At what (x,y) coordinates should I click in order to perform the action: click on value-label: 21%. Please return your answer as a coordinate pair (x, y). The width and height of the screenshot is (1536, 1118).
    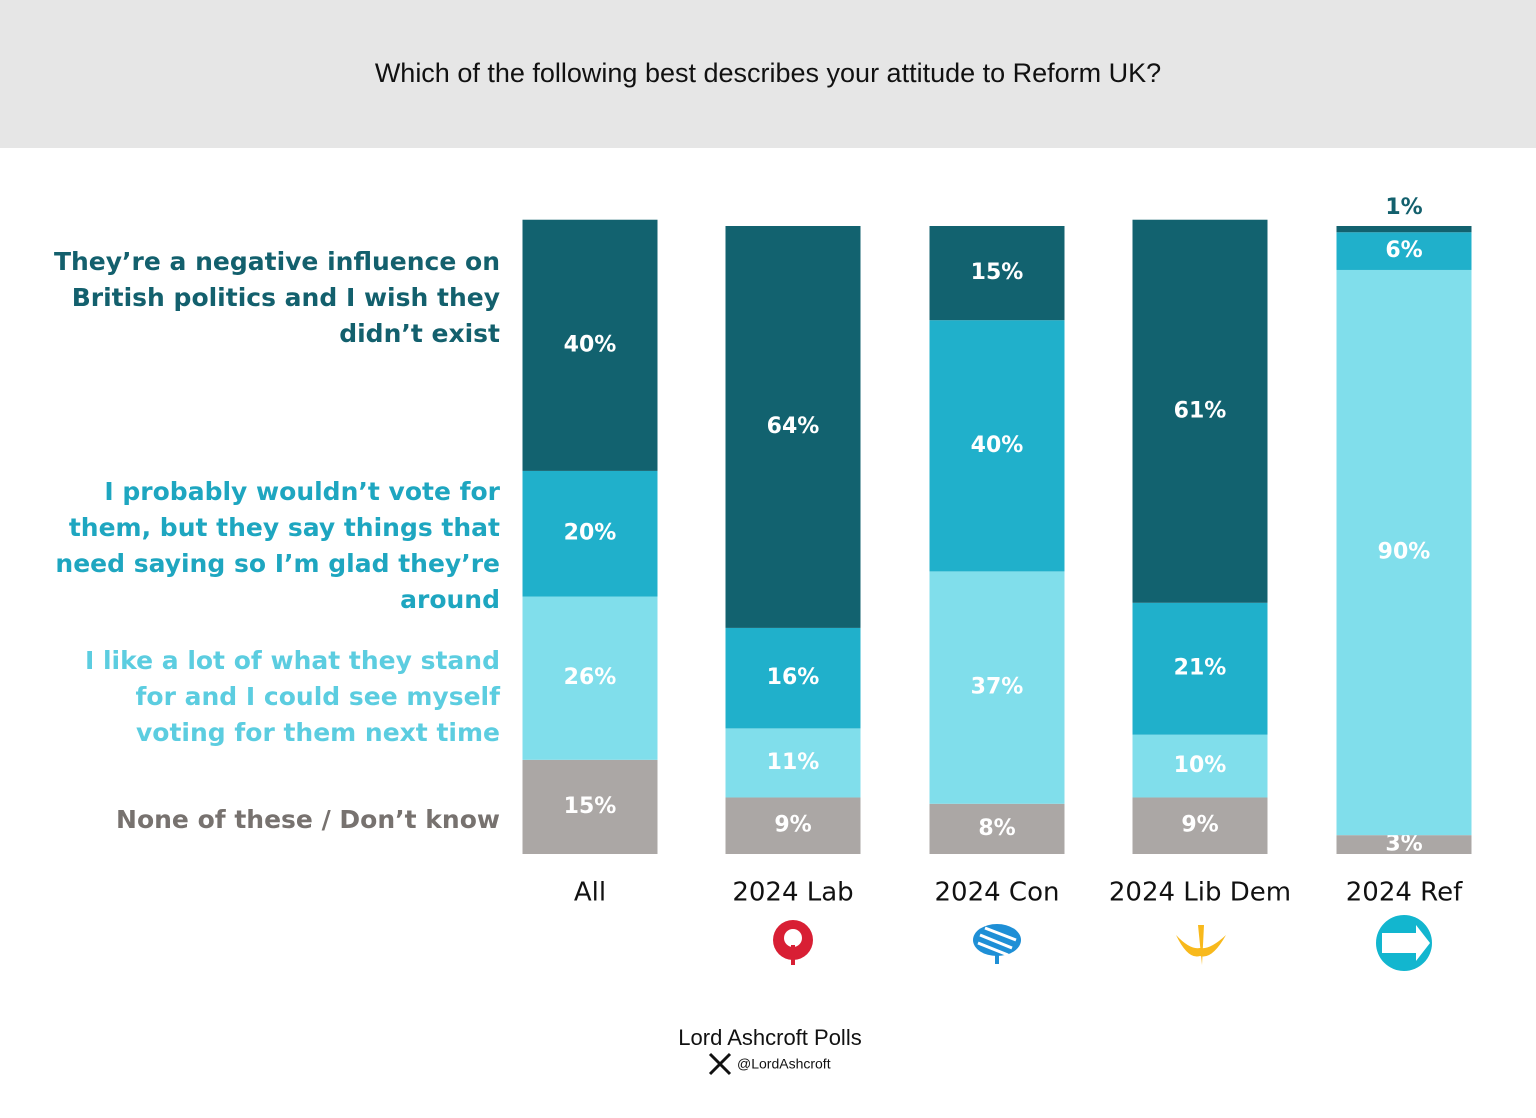
    Looking at the image, I should click on (1200, 668).